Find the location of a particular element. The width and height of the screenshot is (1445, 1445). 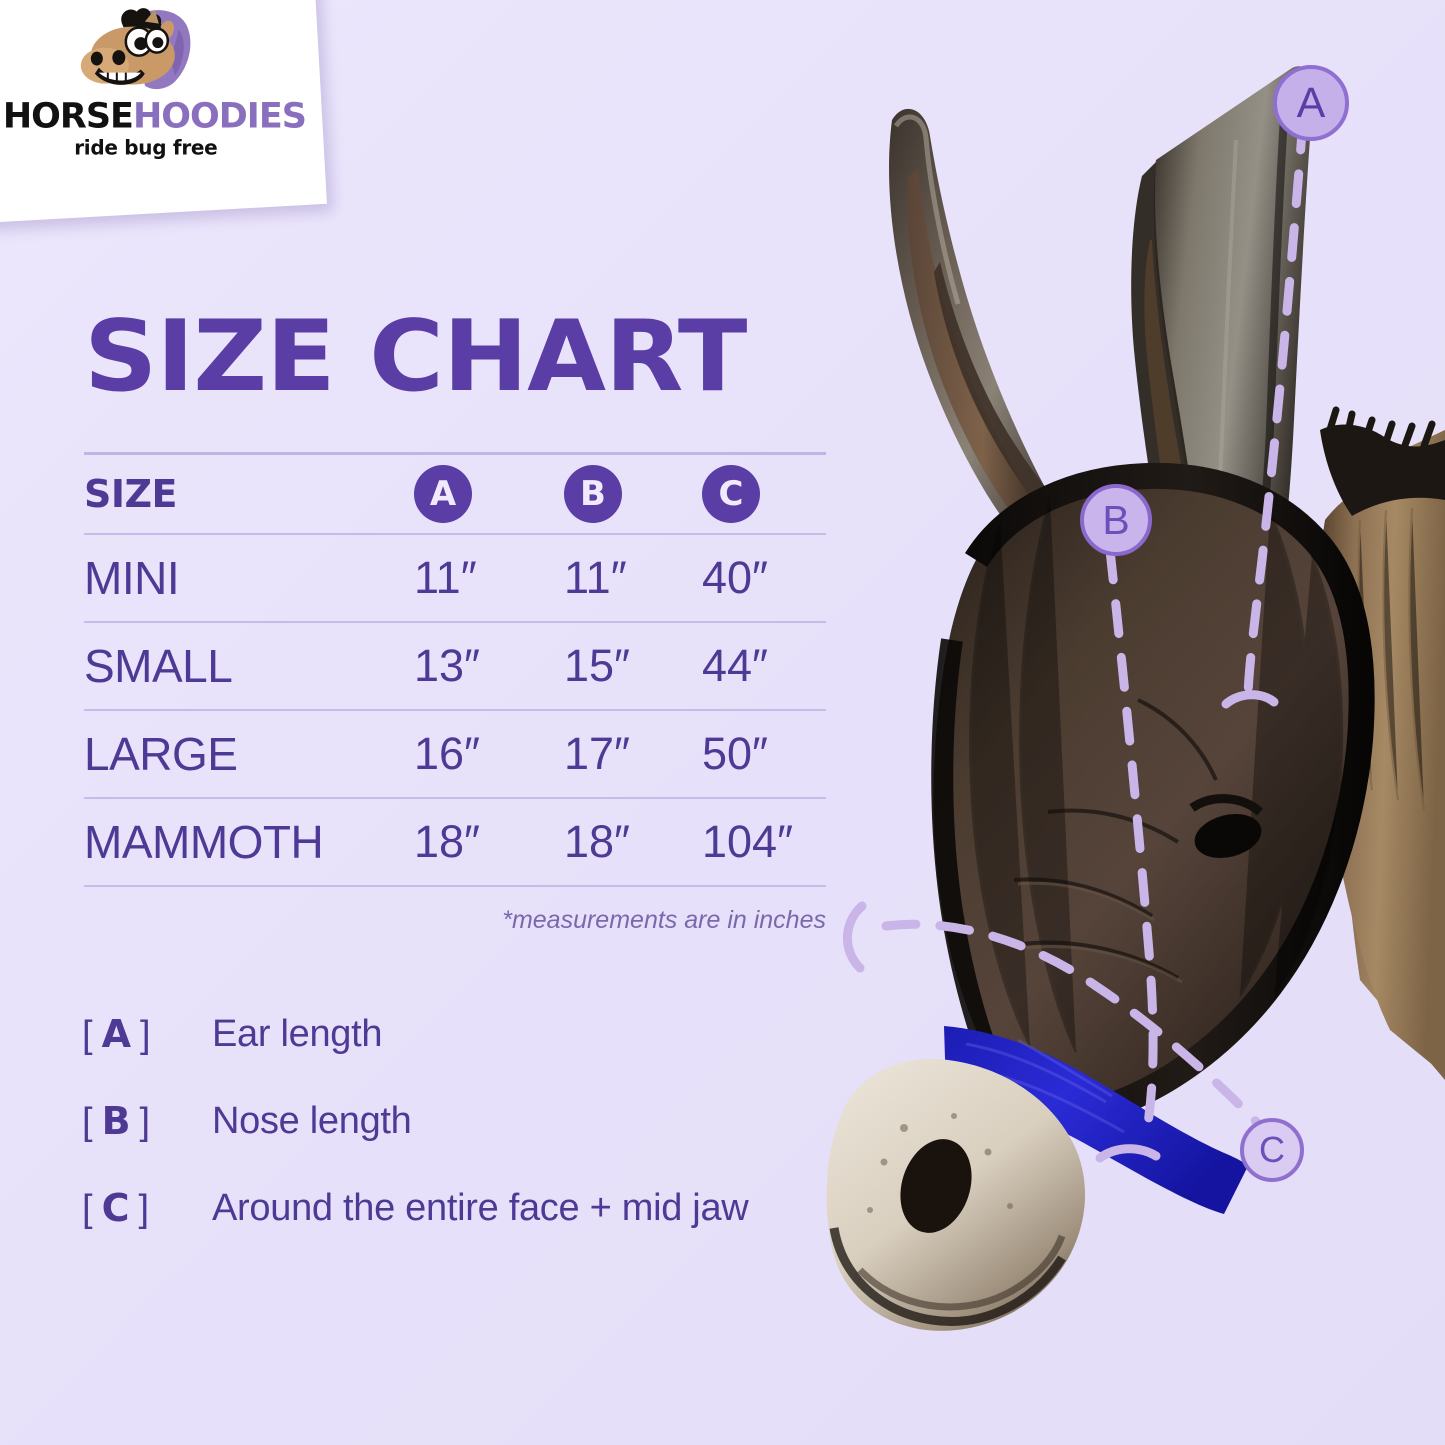

brand-tagline: ride bug free is located at coordinates (146, 147).